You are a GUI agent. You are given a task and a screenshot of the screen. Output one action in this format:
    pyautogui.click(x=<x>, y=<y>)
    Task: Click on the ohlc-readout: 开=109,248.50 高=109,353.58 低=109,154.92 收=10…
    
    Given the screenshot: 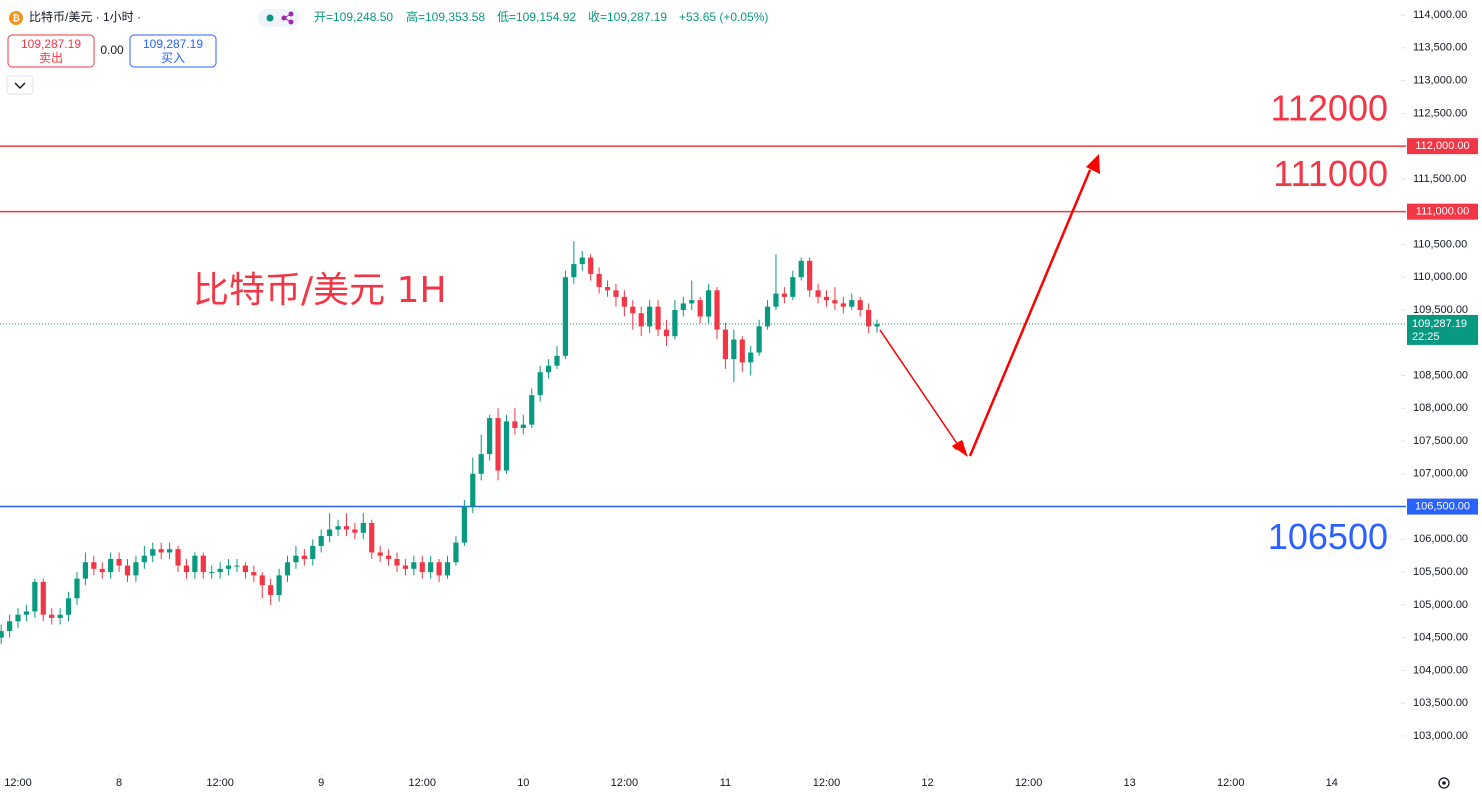 What is the action you would take?
    pyautogui.click(x=541, y=16)
    